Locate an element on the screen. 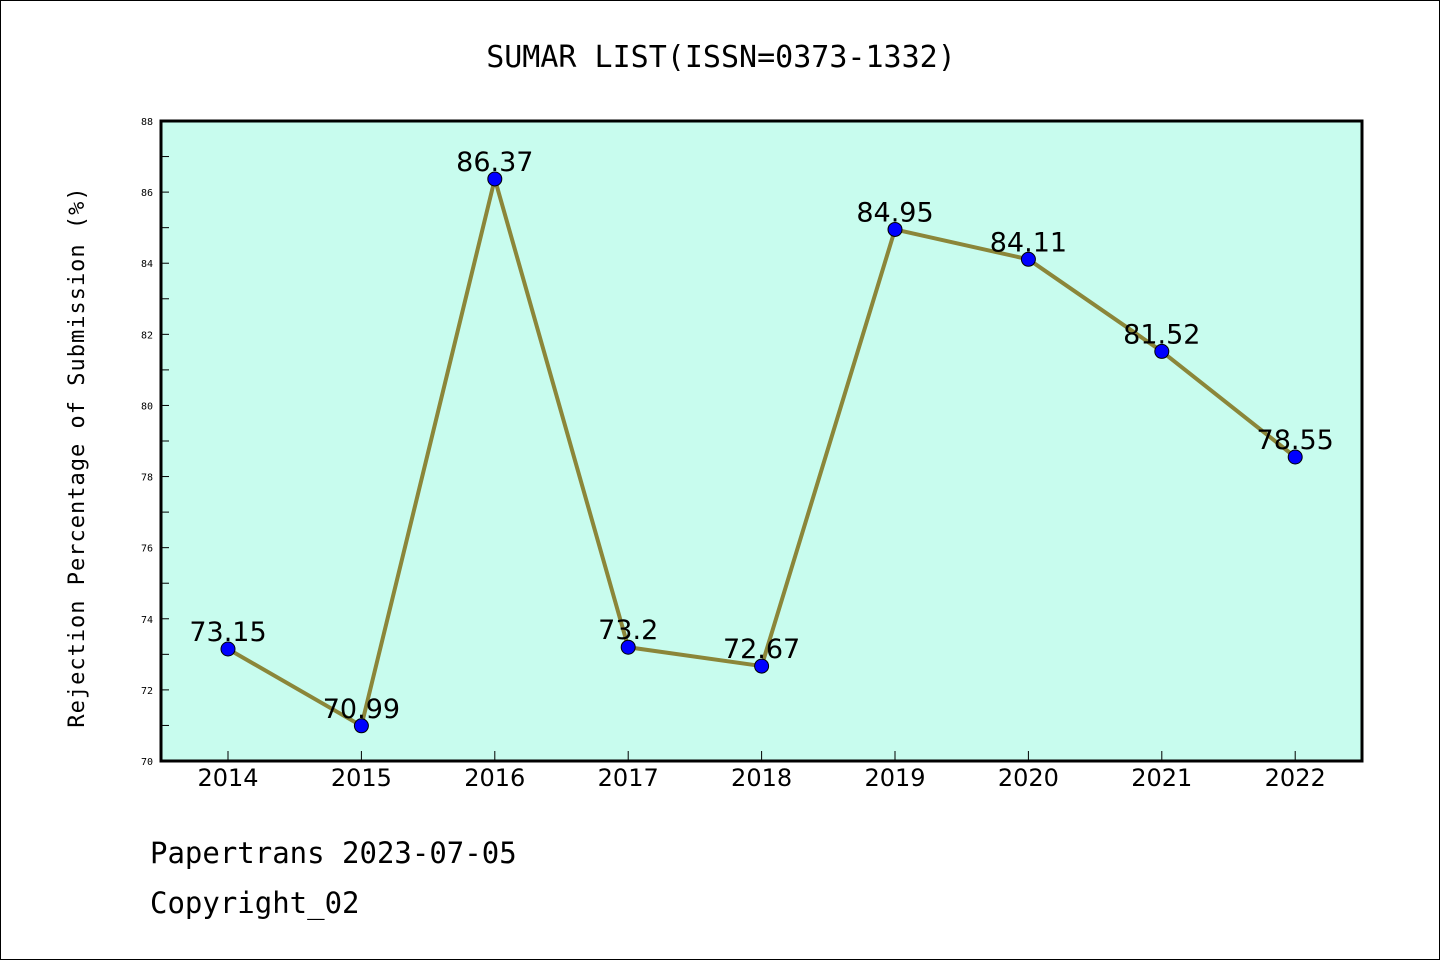  data-label: 70.99 is located at coordinates (361, 709).